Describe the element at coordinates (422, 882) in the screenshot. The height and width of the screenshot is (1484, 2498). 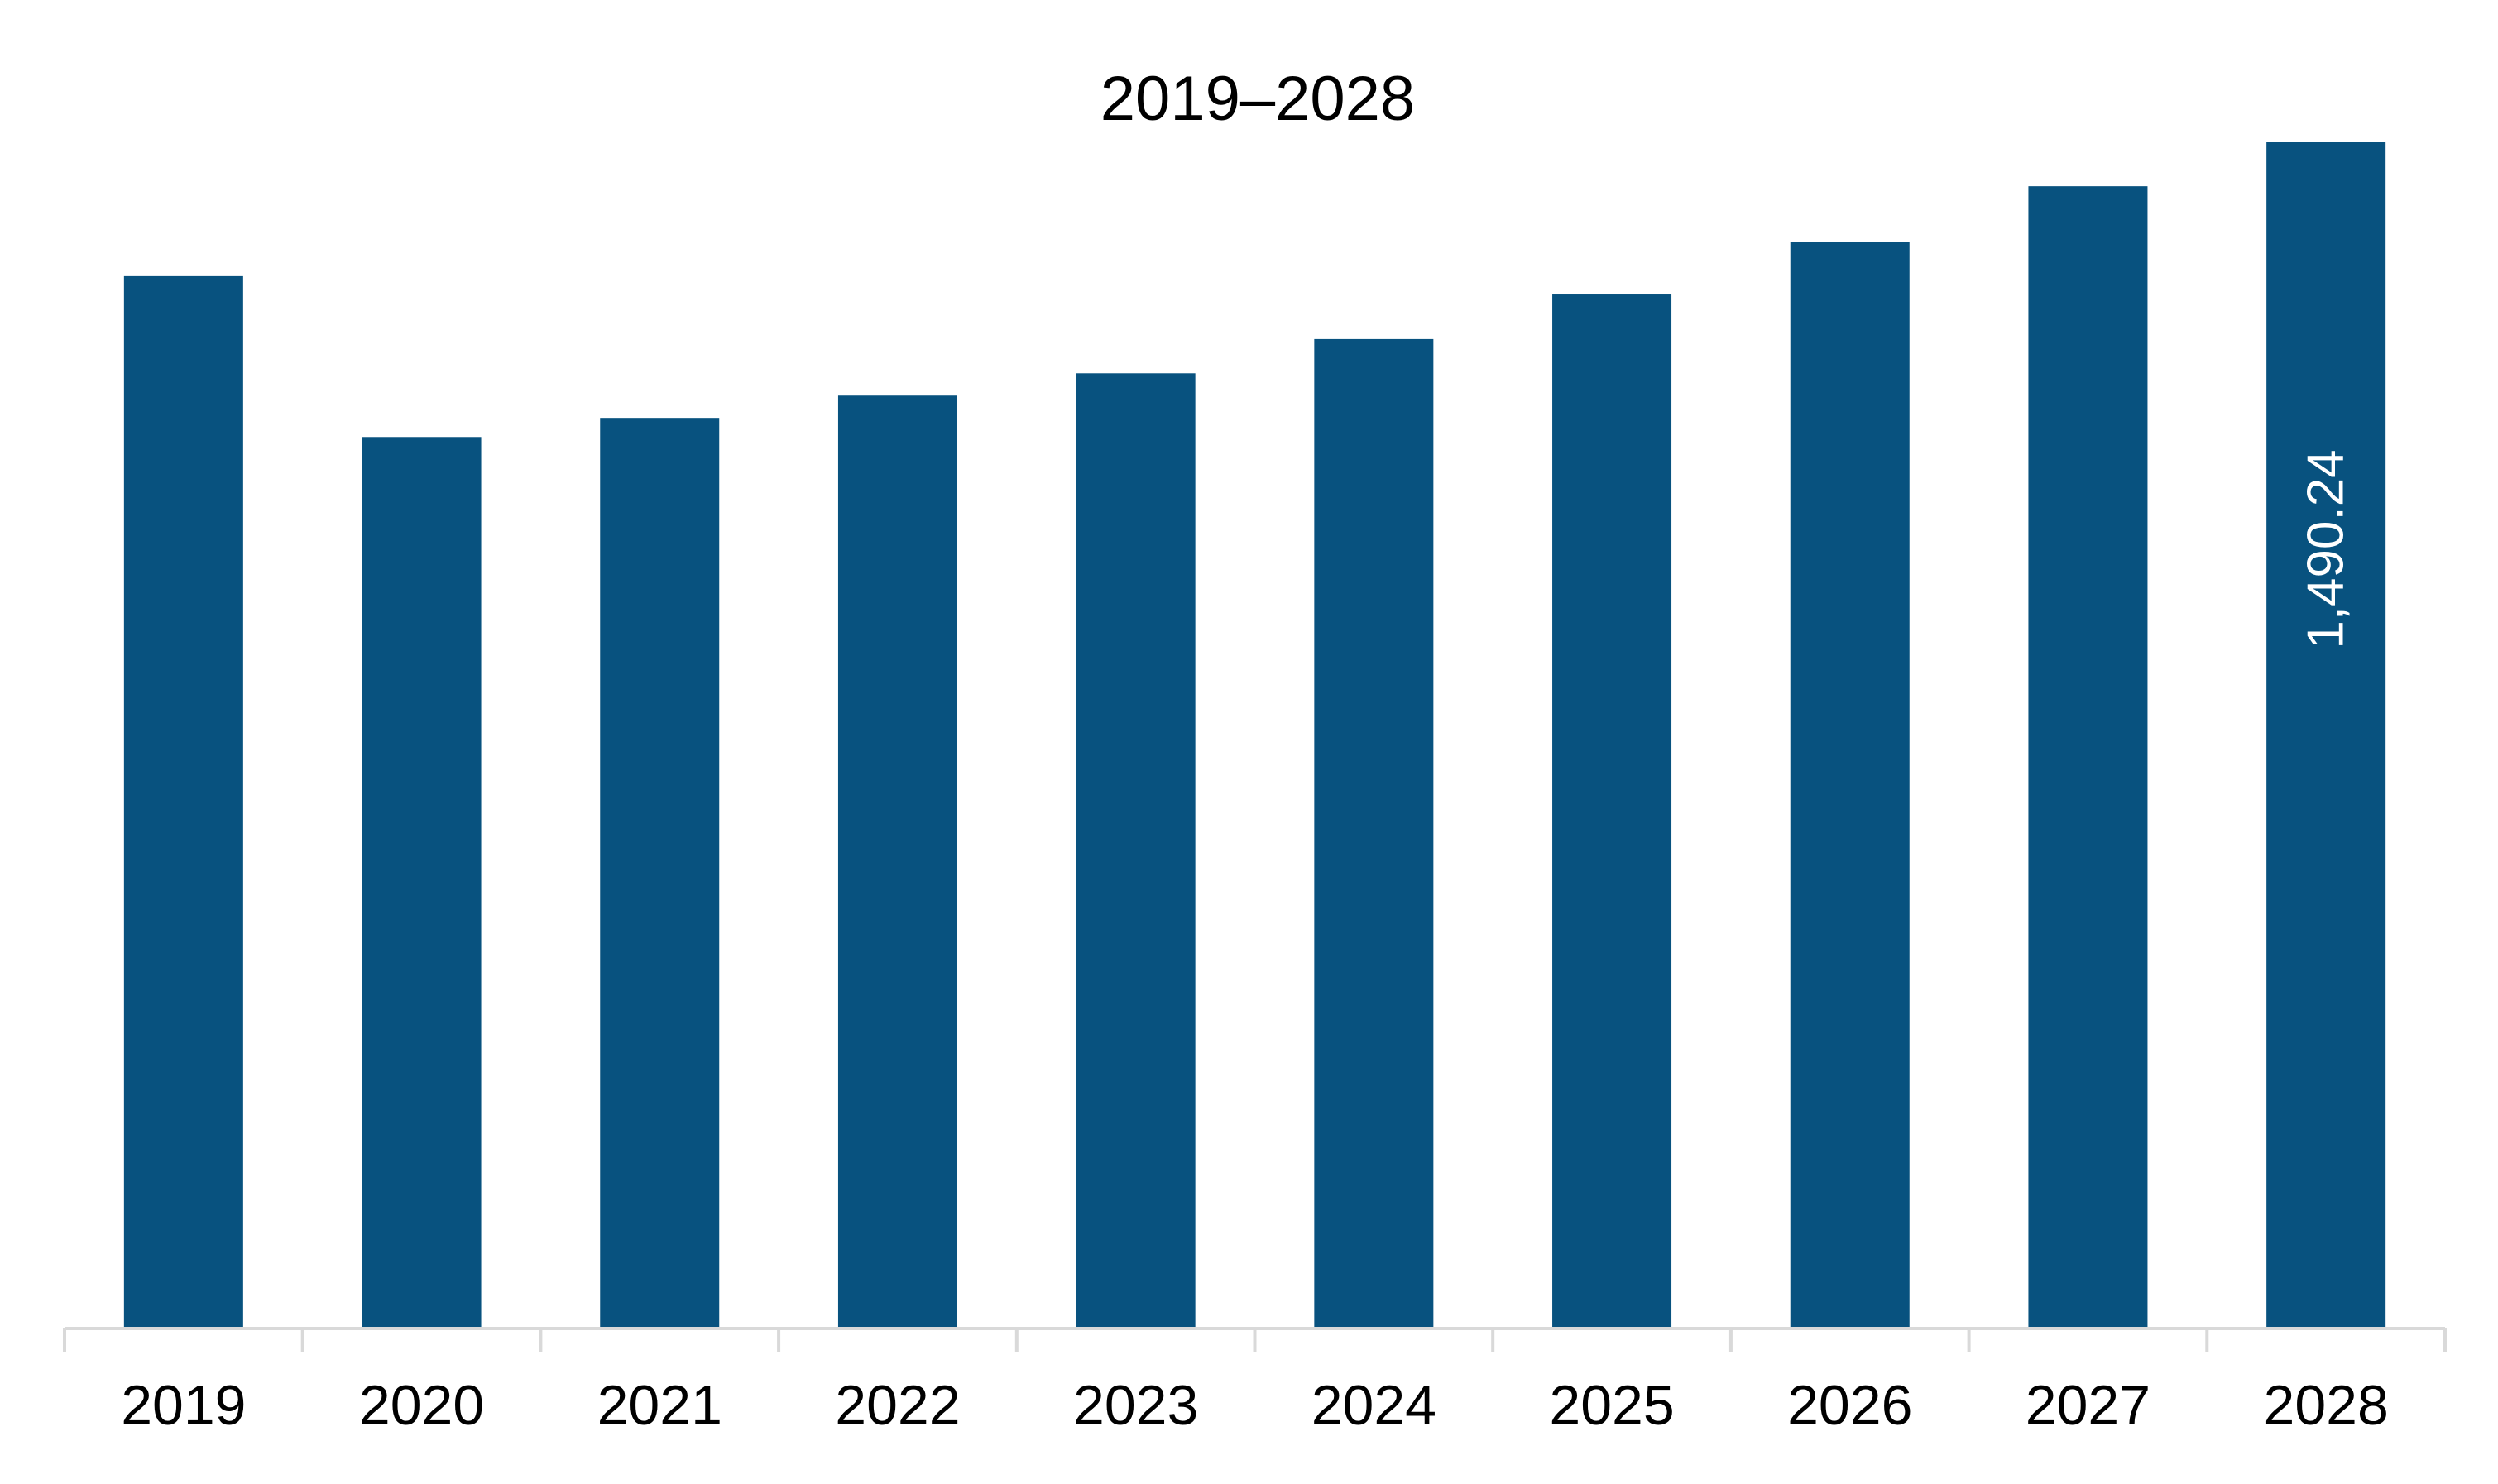
I see `bar-2020` at that location.